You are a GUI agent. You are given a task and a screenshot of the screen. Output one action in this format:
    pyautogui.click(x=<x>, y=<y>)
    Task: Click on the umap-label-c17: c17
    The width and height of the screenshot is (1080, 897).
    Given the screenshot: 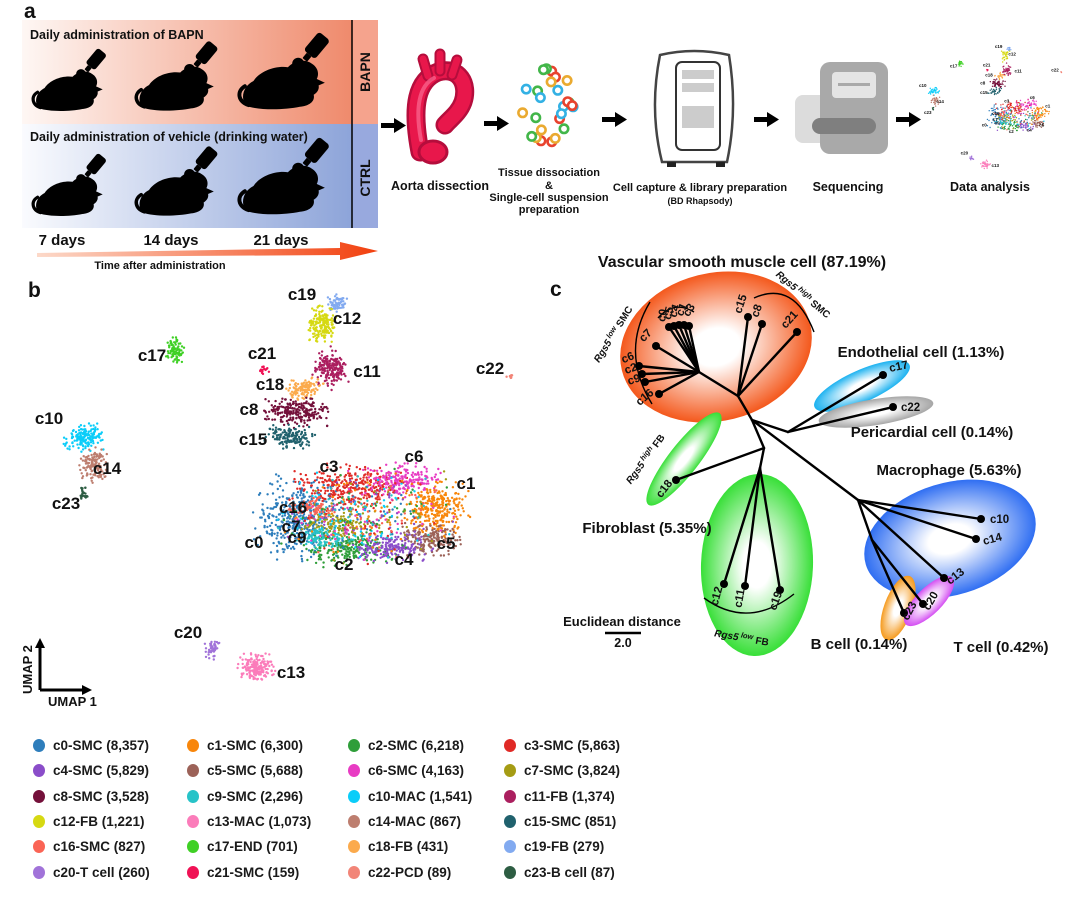 What is the action you would take?
    pyautogui.click(x=152, y=355)
    